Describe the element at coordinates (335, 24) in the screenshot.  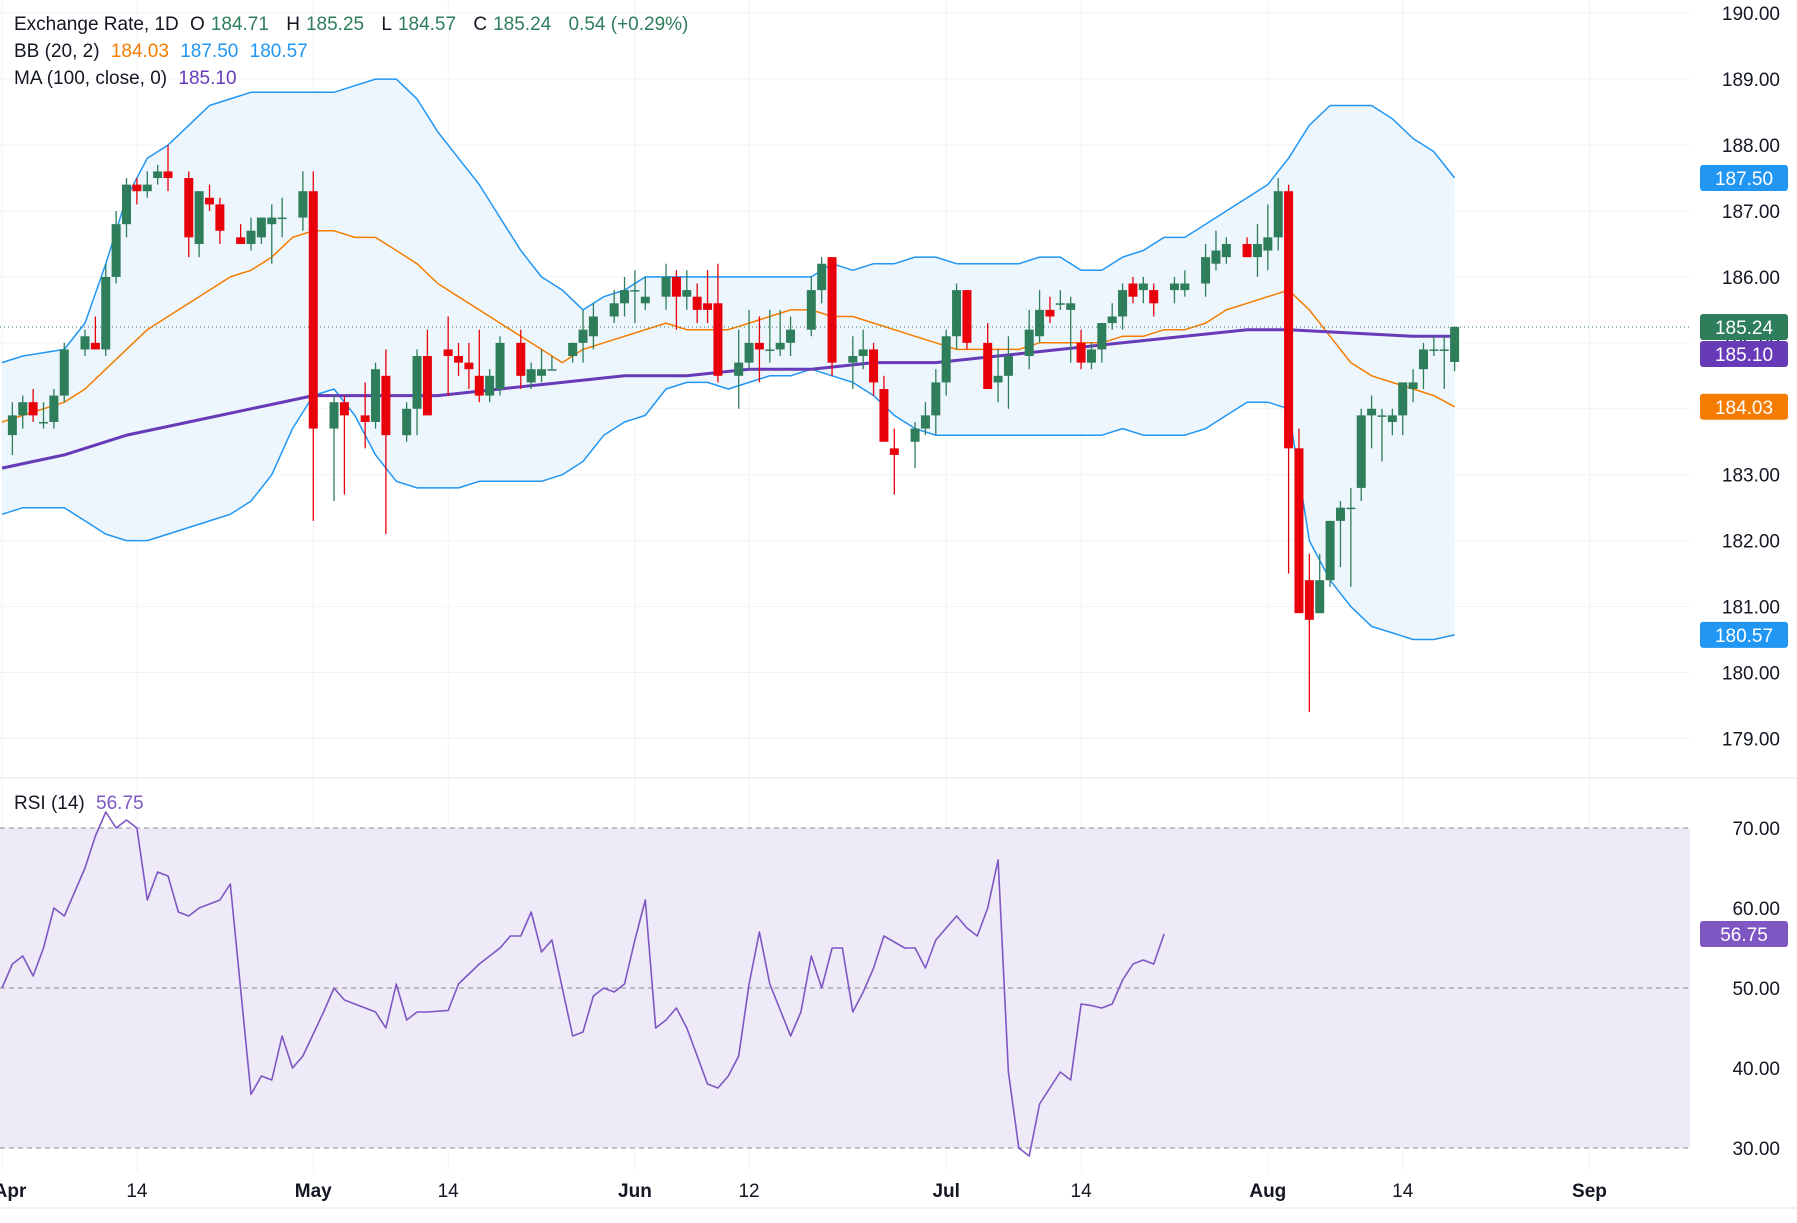
I see `high-value: 185.25` at that location.